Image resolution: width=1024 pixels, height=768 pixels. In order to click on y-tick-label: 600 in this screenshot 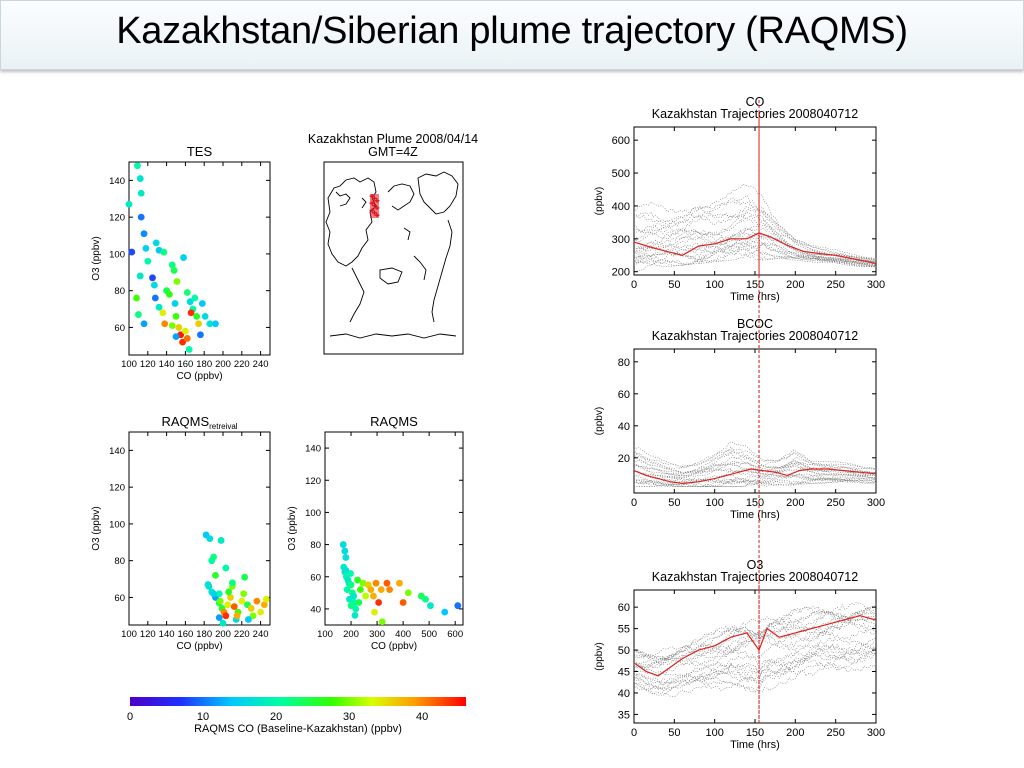, I will do `click(621, 141)`.